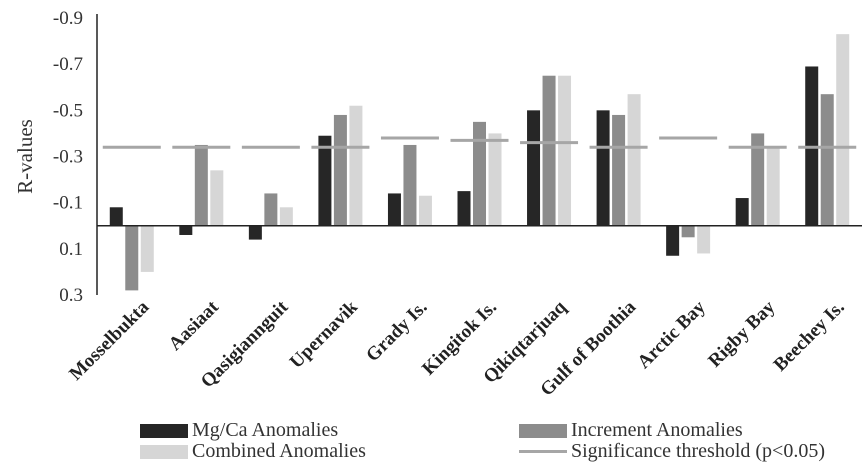 Image resolution: width=864 pixels, height=465 pixels. What do you see at coordinates (741, 333) in the screenshot?
I see `category-label: Rigby Bay` at bounding box center [741, 333].